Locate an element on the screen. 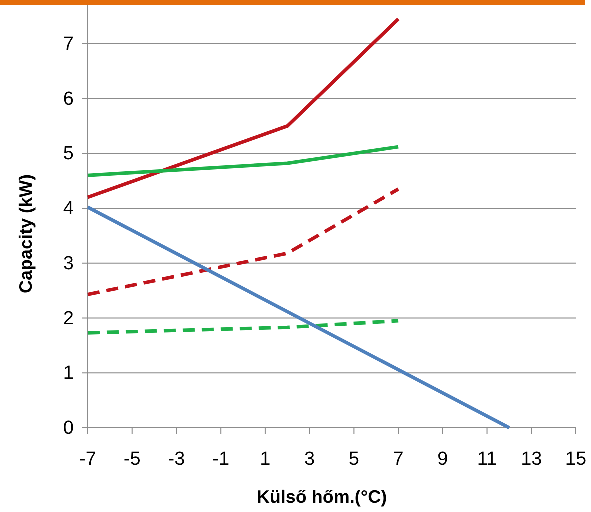 This screenshot has width=591, height=512. x-tick-label: 11 is located at coordinates (487, 459).